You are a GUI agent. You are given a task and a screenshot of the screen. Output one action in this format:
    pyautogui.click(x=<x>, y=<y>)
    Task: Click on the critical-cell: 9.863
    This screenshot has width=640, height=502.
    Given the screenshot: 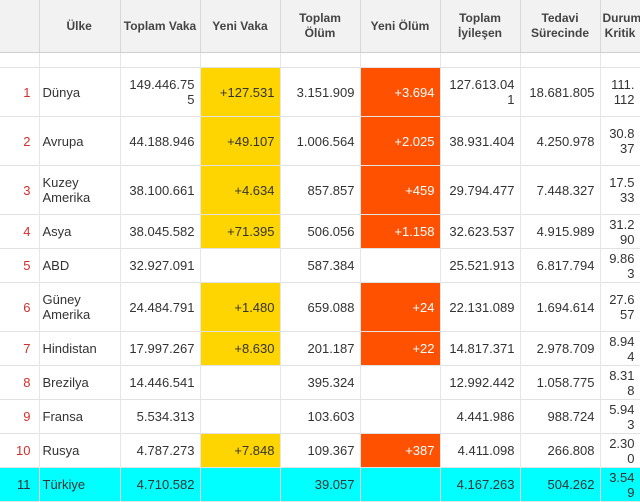 What is the action you would take?
    pyautogui.click(x=620, y=265)
    